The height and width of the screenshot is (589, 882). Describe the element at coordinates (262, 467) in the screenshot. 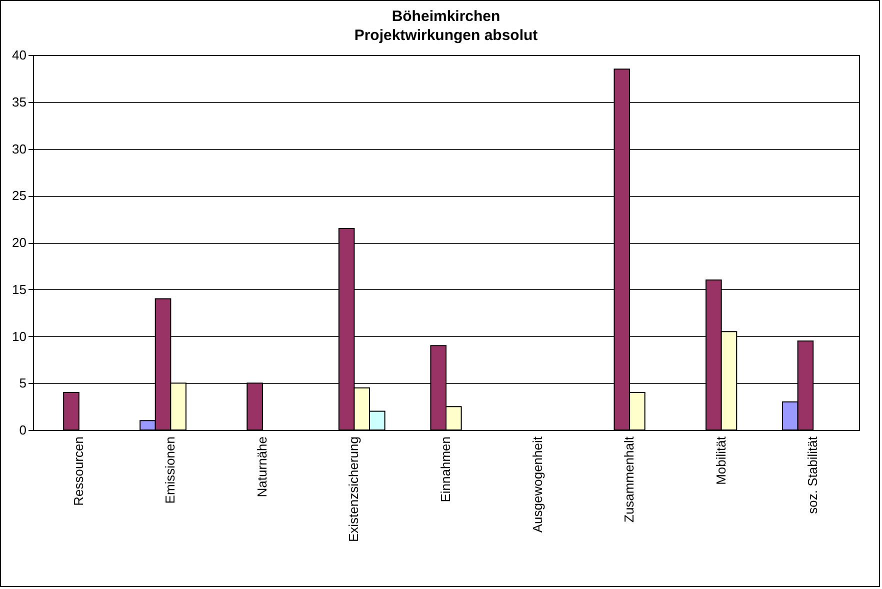

I see `x-tick-label: Naturnähe` at that location.